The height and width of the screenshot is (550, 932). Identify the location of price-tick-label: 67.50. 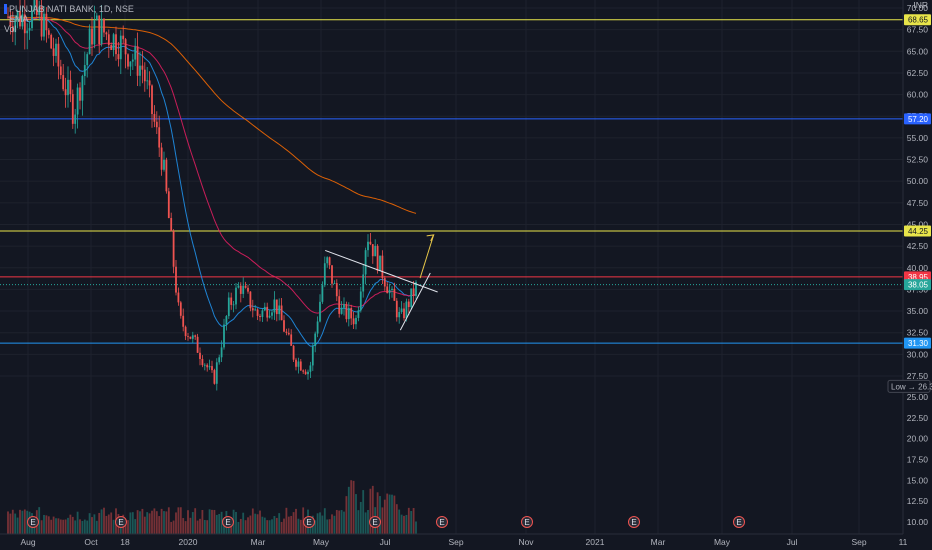
(918, 30).